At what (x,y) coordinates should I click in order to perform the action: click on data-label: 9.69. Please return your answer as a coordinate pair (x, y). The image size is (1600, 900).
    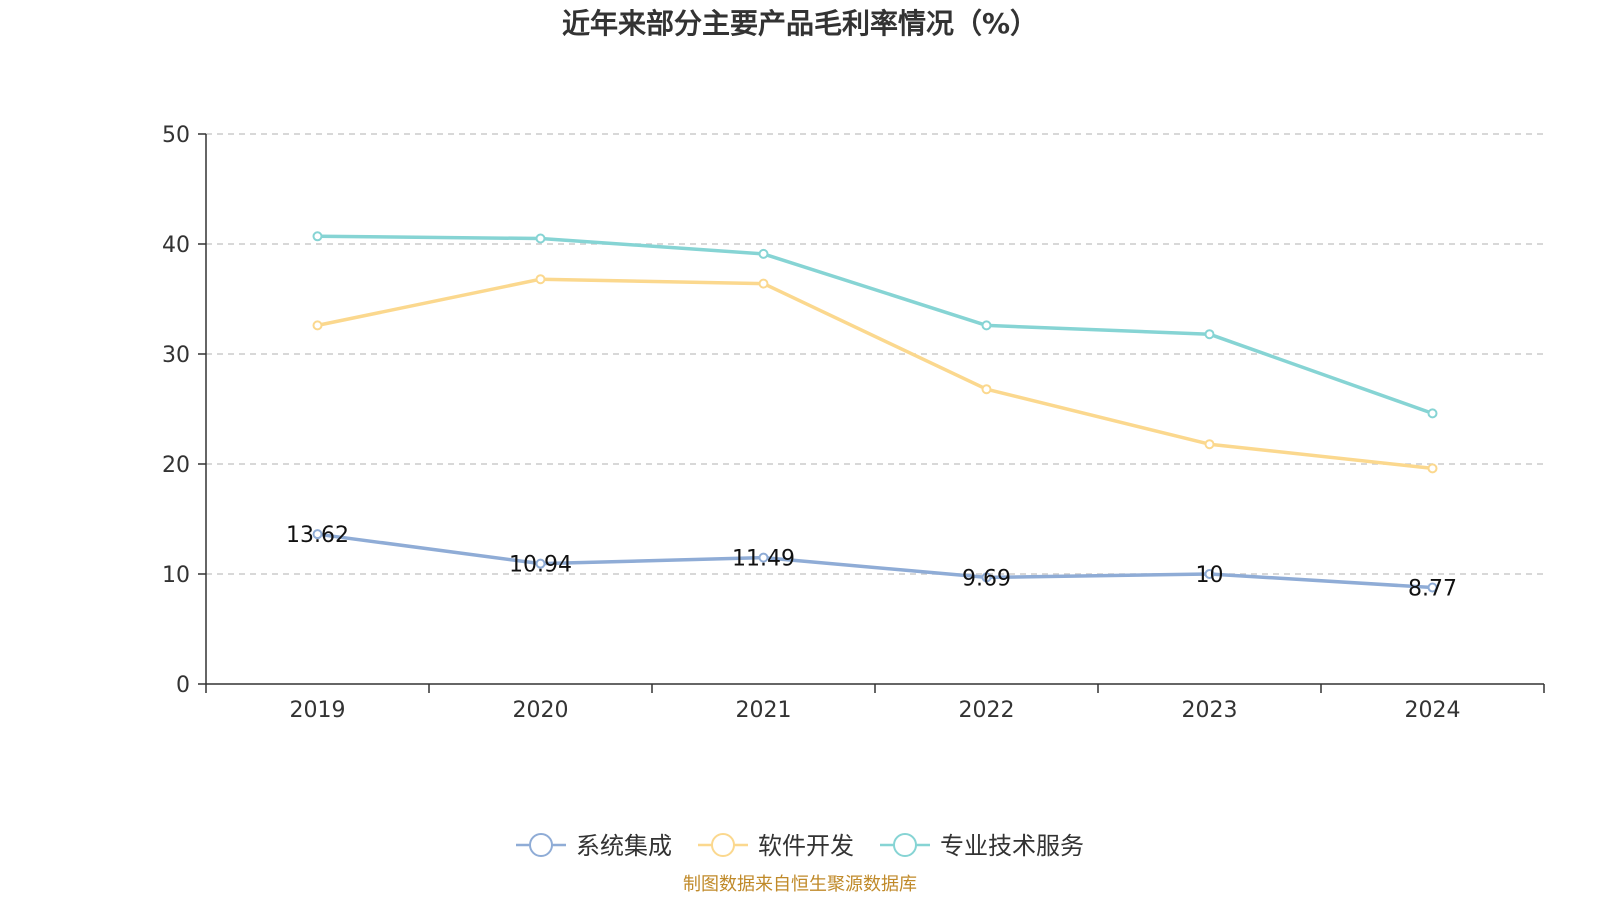
    Looking at the image, I should click on (986, 578).